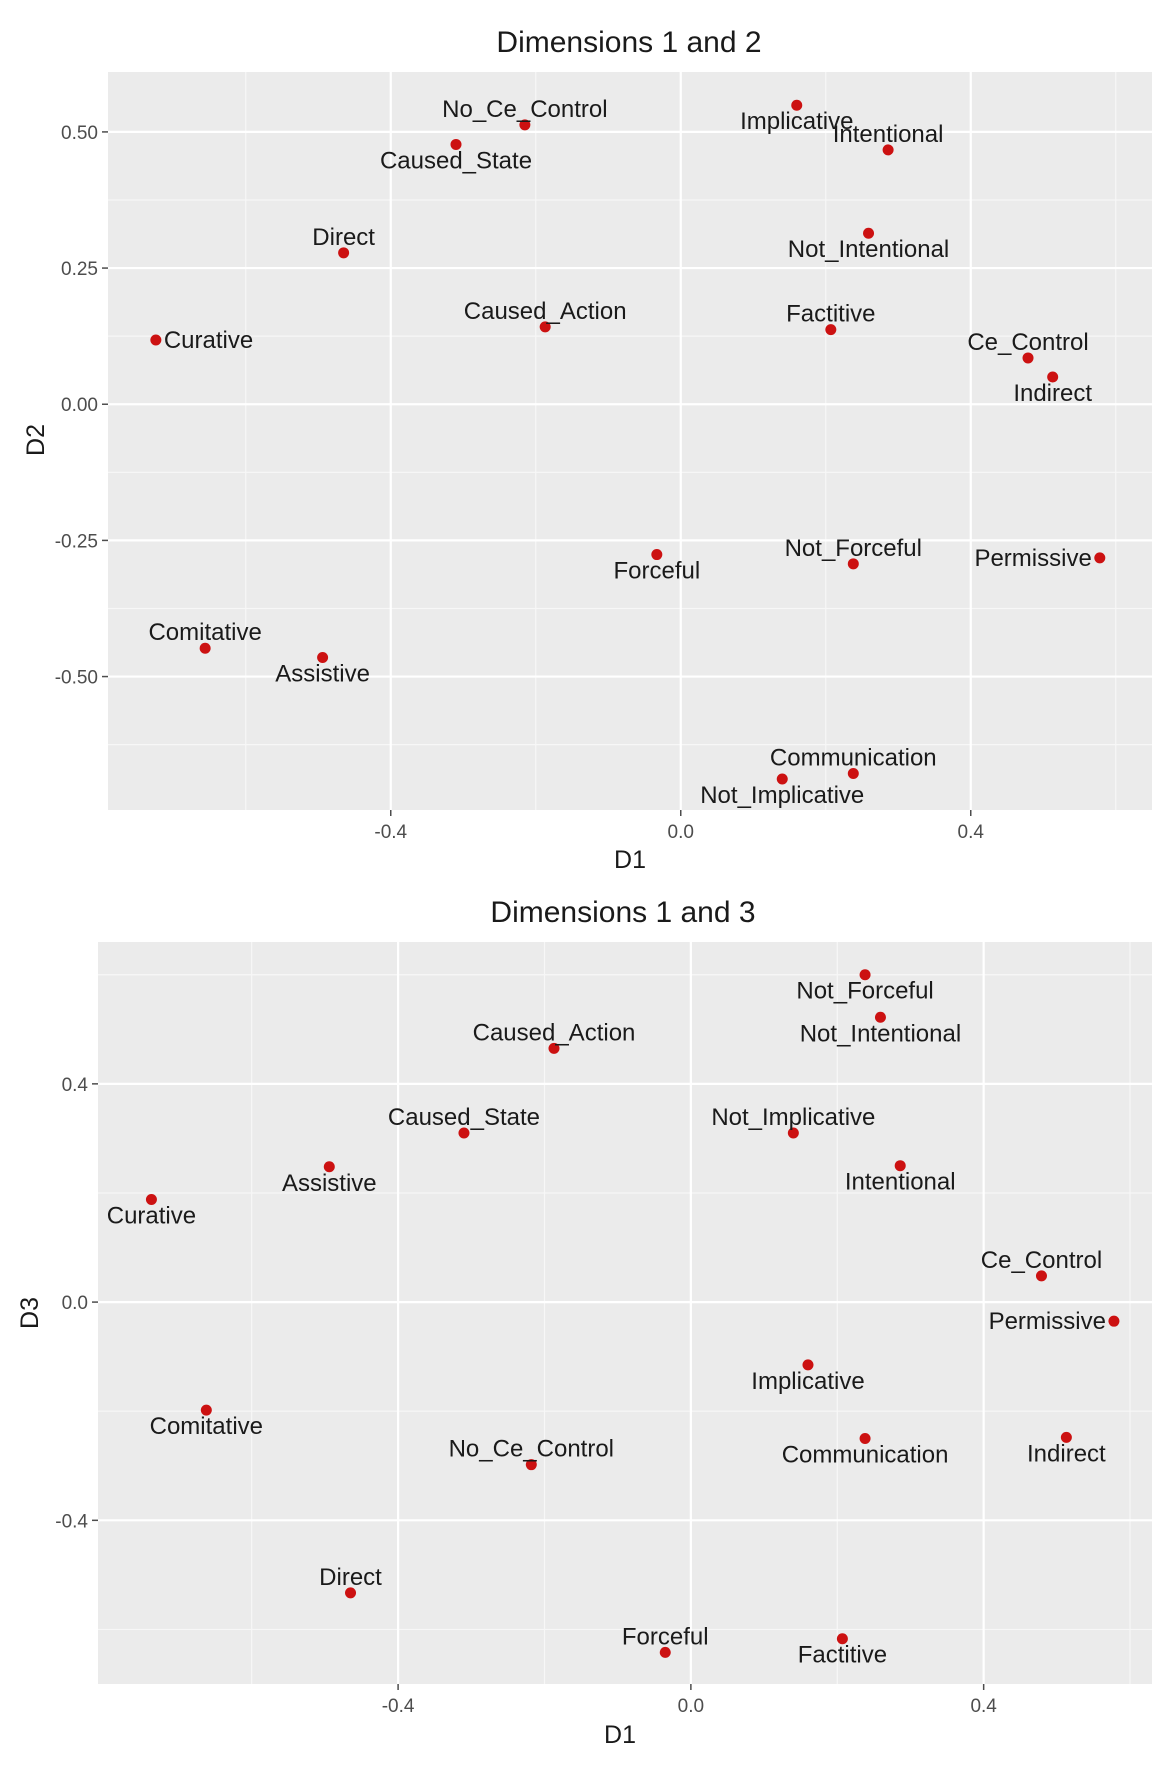 The height and width of the screenshot is (1782, 1162). Describe the element at coordinates (71, 1521) in the screenshot. I see `y-tick-label: -0.4` at that location.